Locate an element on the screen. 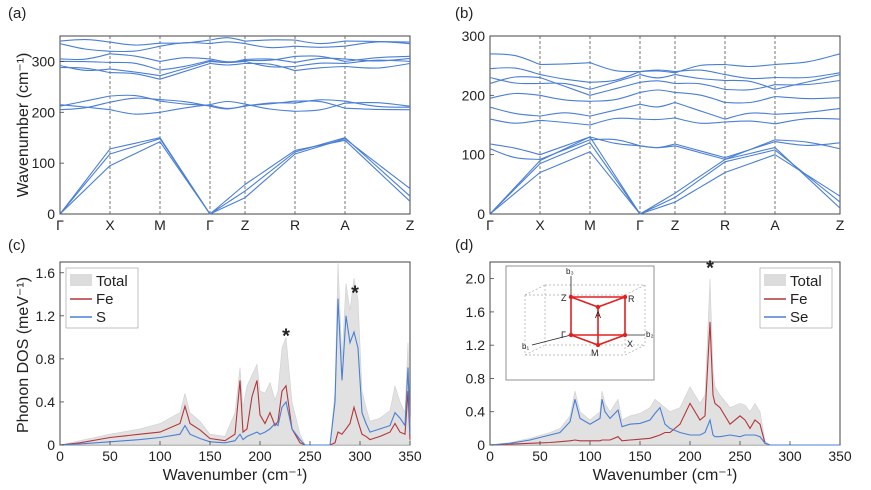 The width and height of the screenshot is (871, 490). high-symmetry-lines is located at coordinates (657, 125).